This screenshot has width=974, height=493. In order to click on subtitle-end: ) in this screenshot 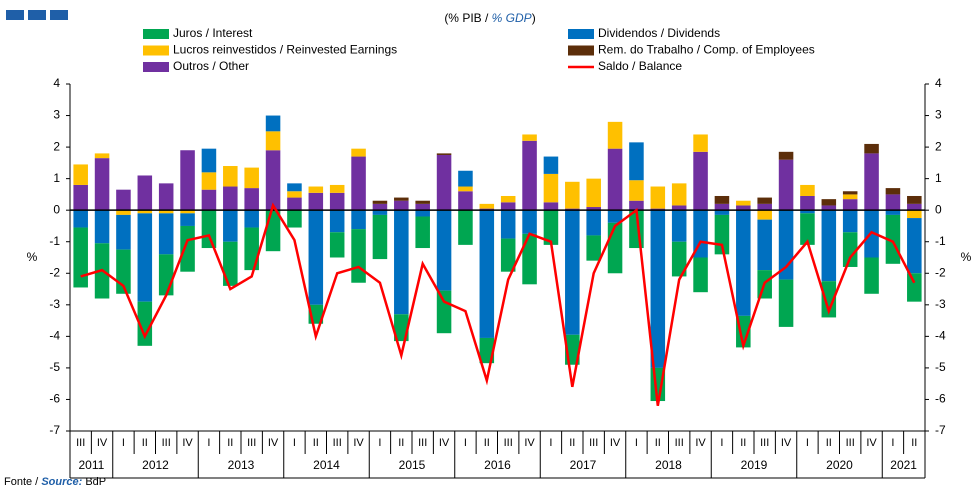, I will do `click(534, 18)`.